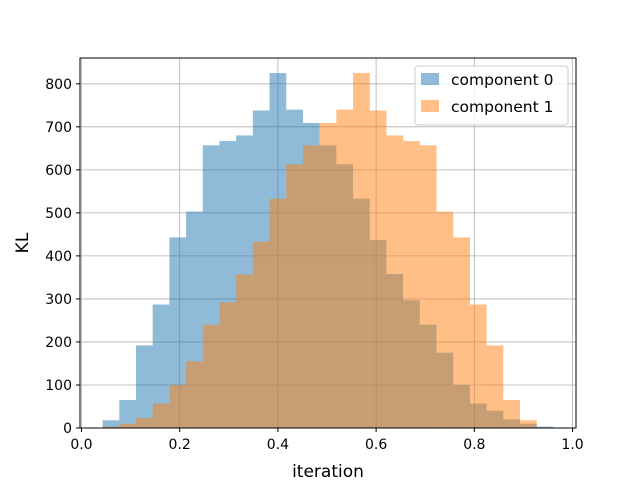 The width and height of the screenshot is (640, 480). I want to click on y-tick-label: 100, so click(58, 386).